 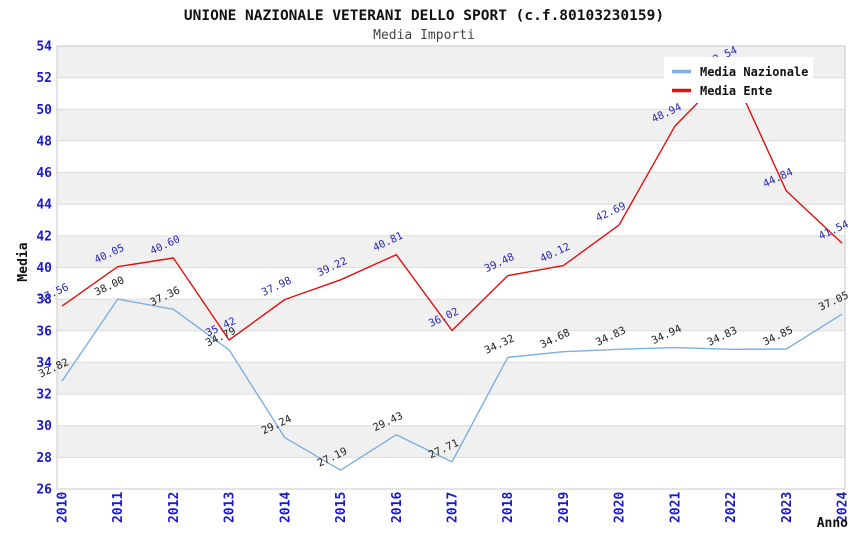 I want to click on x-tick-label: 2012, so click(x=174, y=507).